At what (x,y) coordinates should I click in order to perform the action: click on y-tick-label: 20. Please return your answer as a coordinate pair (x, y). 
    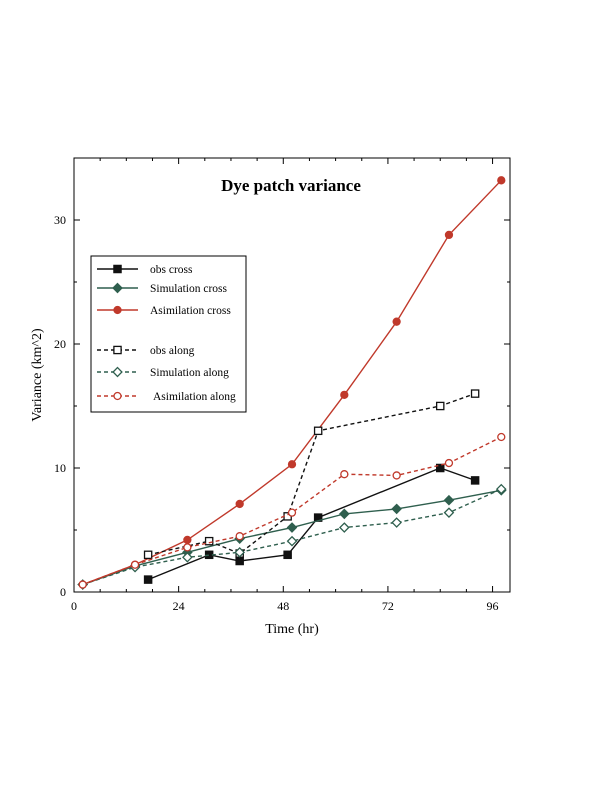
    Looking at the image, I should click on (60, 344).